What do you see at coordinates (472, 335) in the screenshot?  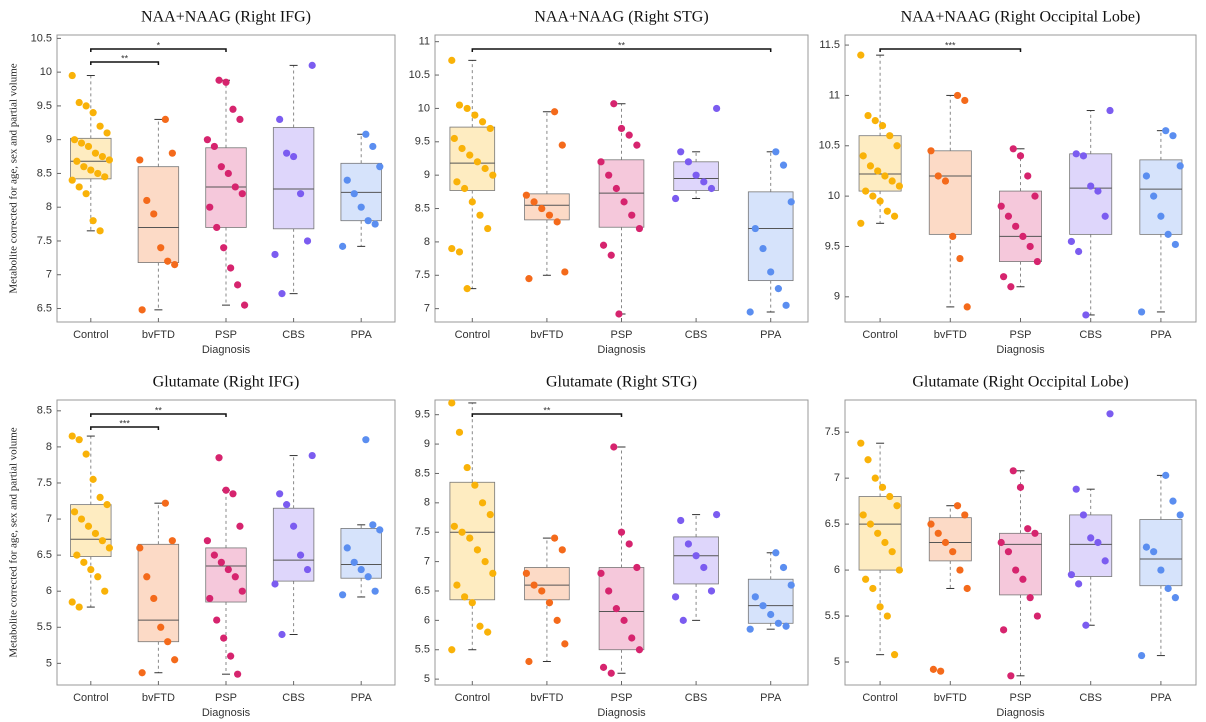 I see `x-tick-label: Control` at bounding box center [472, 335].